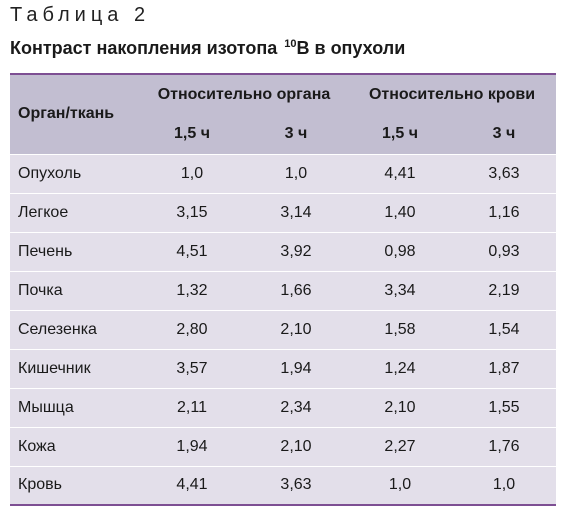  Describe the element at coordinates (192, 368) in the screenshot. I see `value-cell: 3,57` at that location.